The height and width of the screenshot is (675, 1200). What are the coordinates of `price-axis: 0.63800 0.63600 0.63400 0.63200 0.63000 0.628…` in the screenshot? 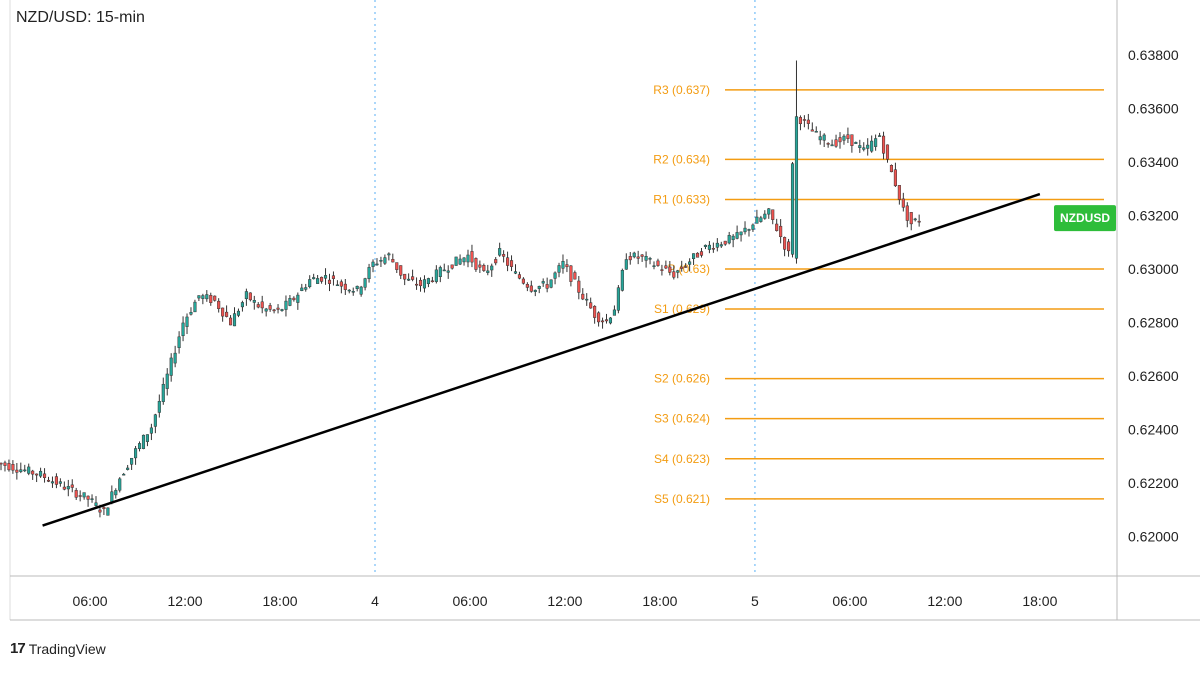 It's located at (1153, 295).